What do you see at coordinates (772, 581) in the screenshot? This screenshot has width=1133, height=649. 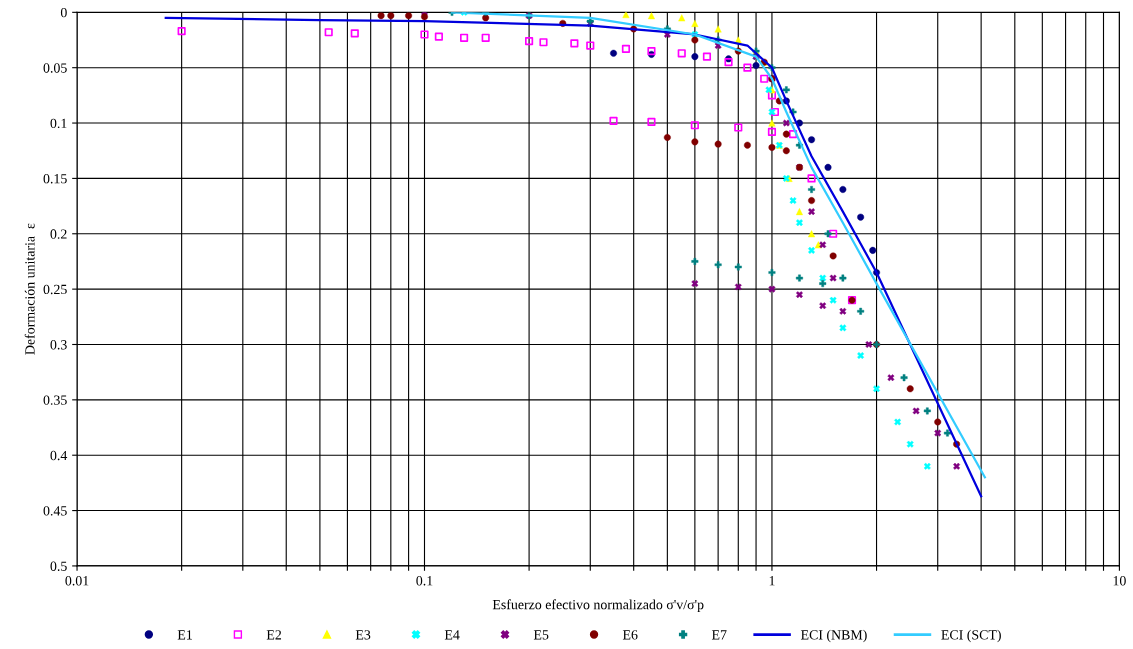 I see `x-tick-label: 1` at bounding box center [772, 581].